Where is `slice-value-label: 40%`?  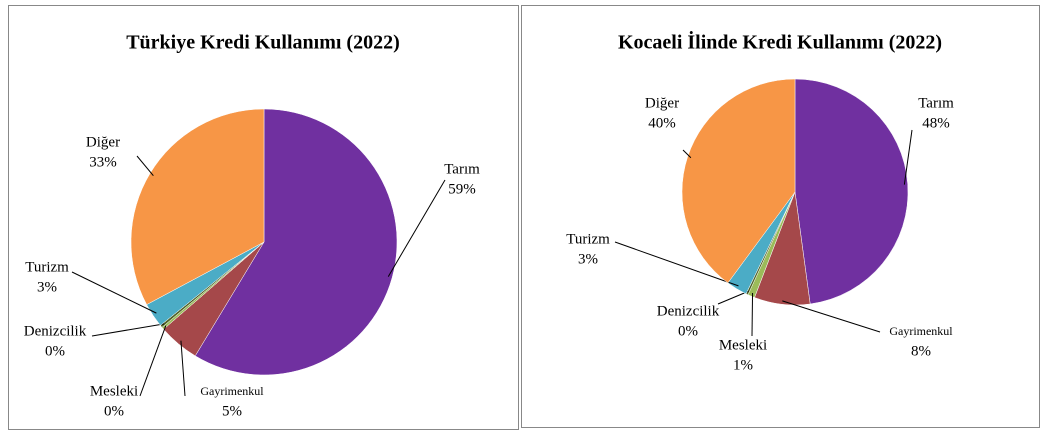
slice-value-label: 40% is located at coordinates (662, 123).